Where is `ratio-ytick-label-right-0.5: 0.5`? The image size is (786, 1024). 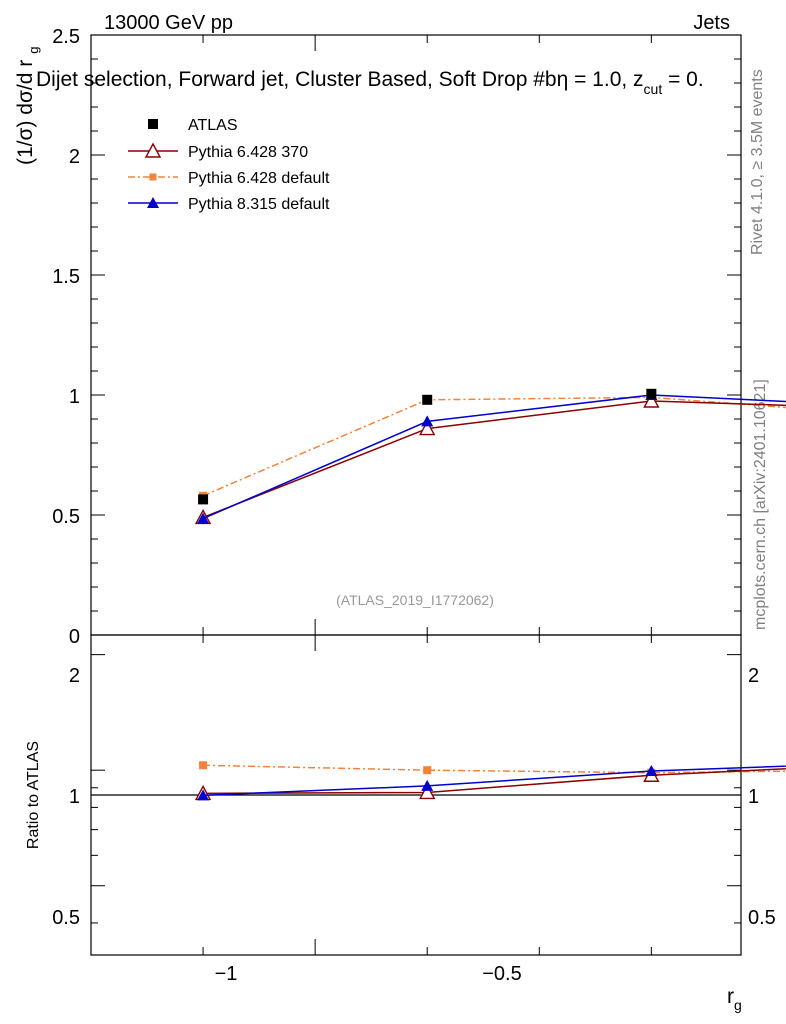 ratio-ytick-label-right-0.5: 0.5 is located at coordinates (762, 918).